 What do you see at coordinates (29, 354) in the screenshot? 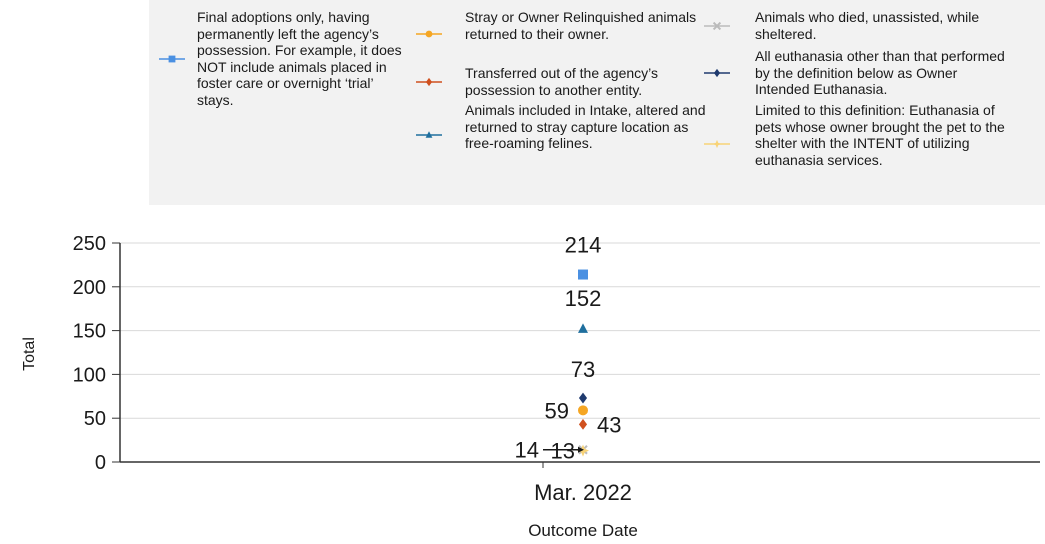
I see `y-axis-label: Total` at bounding box center [29, 354].